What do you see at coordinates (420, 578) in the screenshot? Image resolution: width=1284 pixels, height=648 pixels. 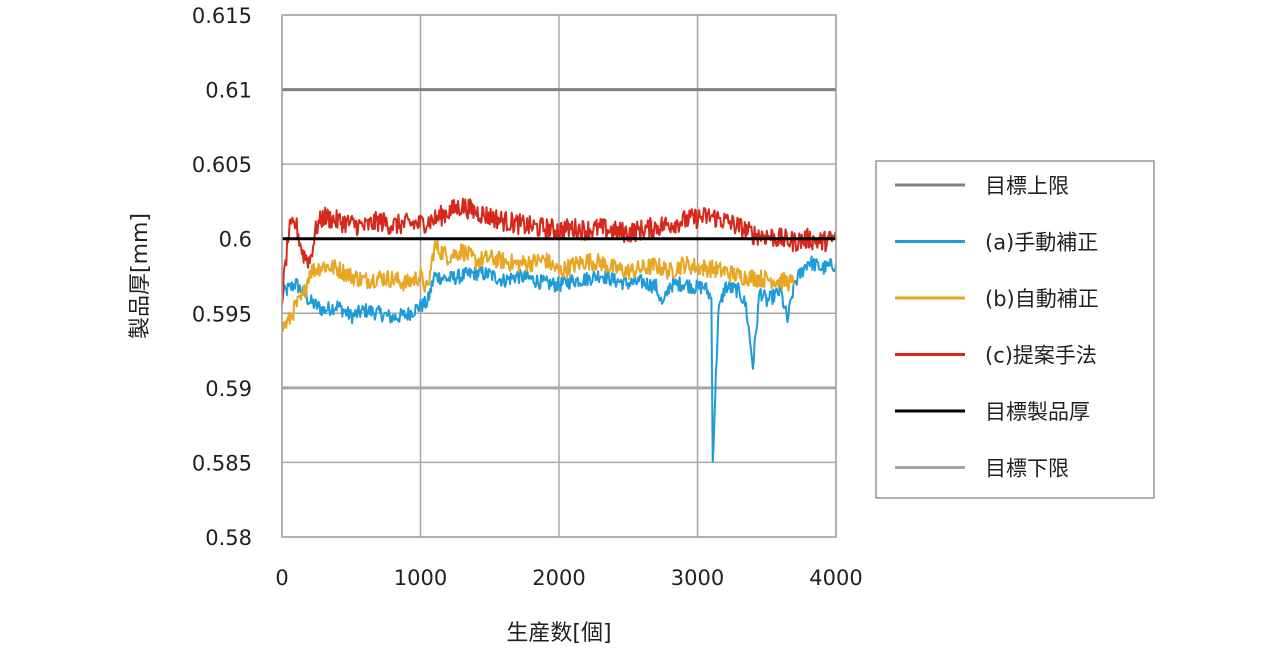 I see `x-tick-label: 1000` at bounding box center [420, 578].